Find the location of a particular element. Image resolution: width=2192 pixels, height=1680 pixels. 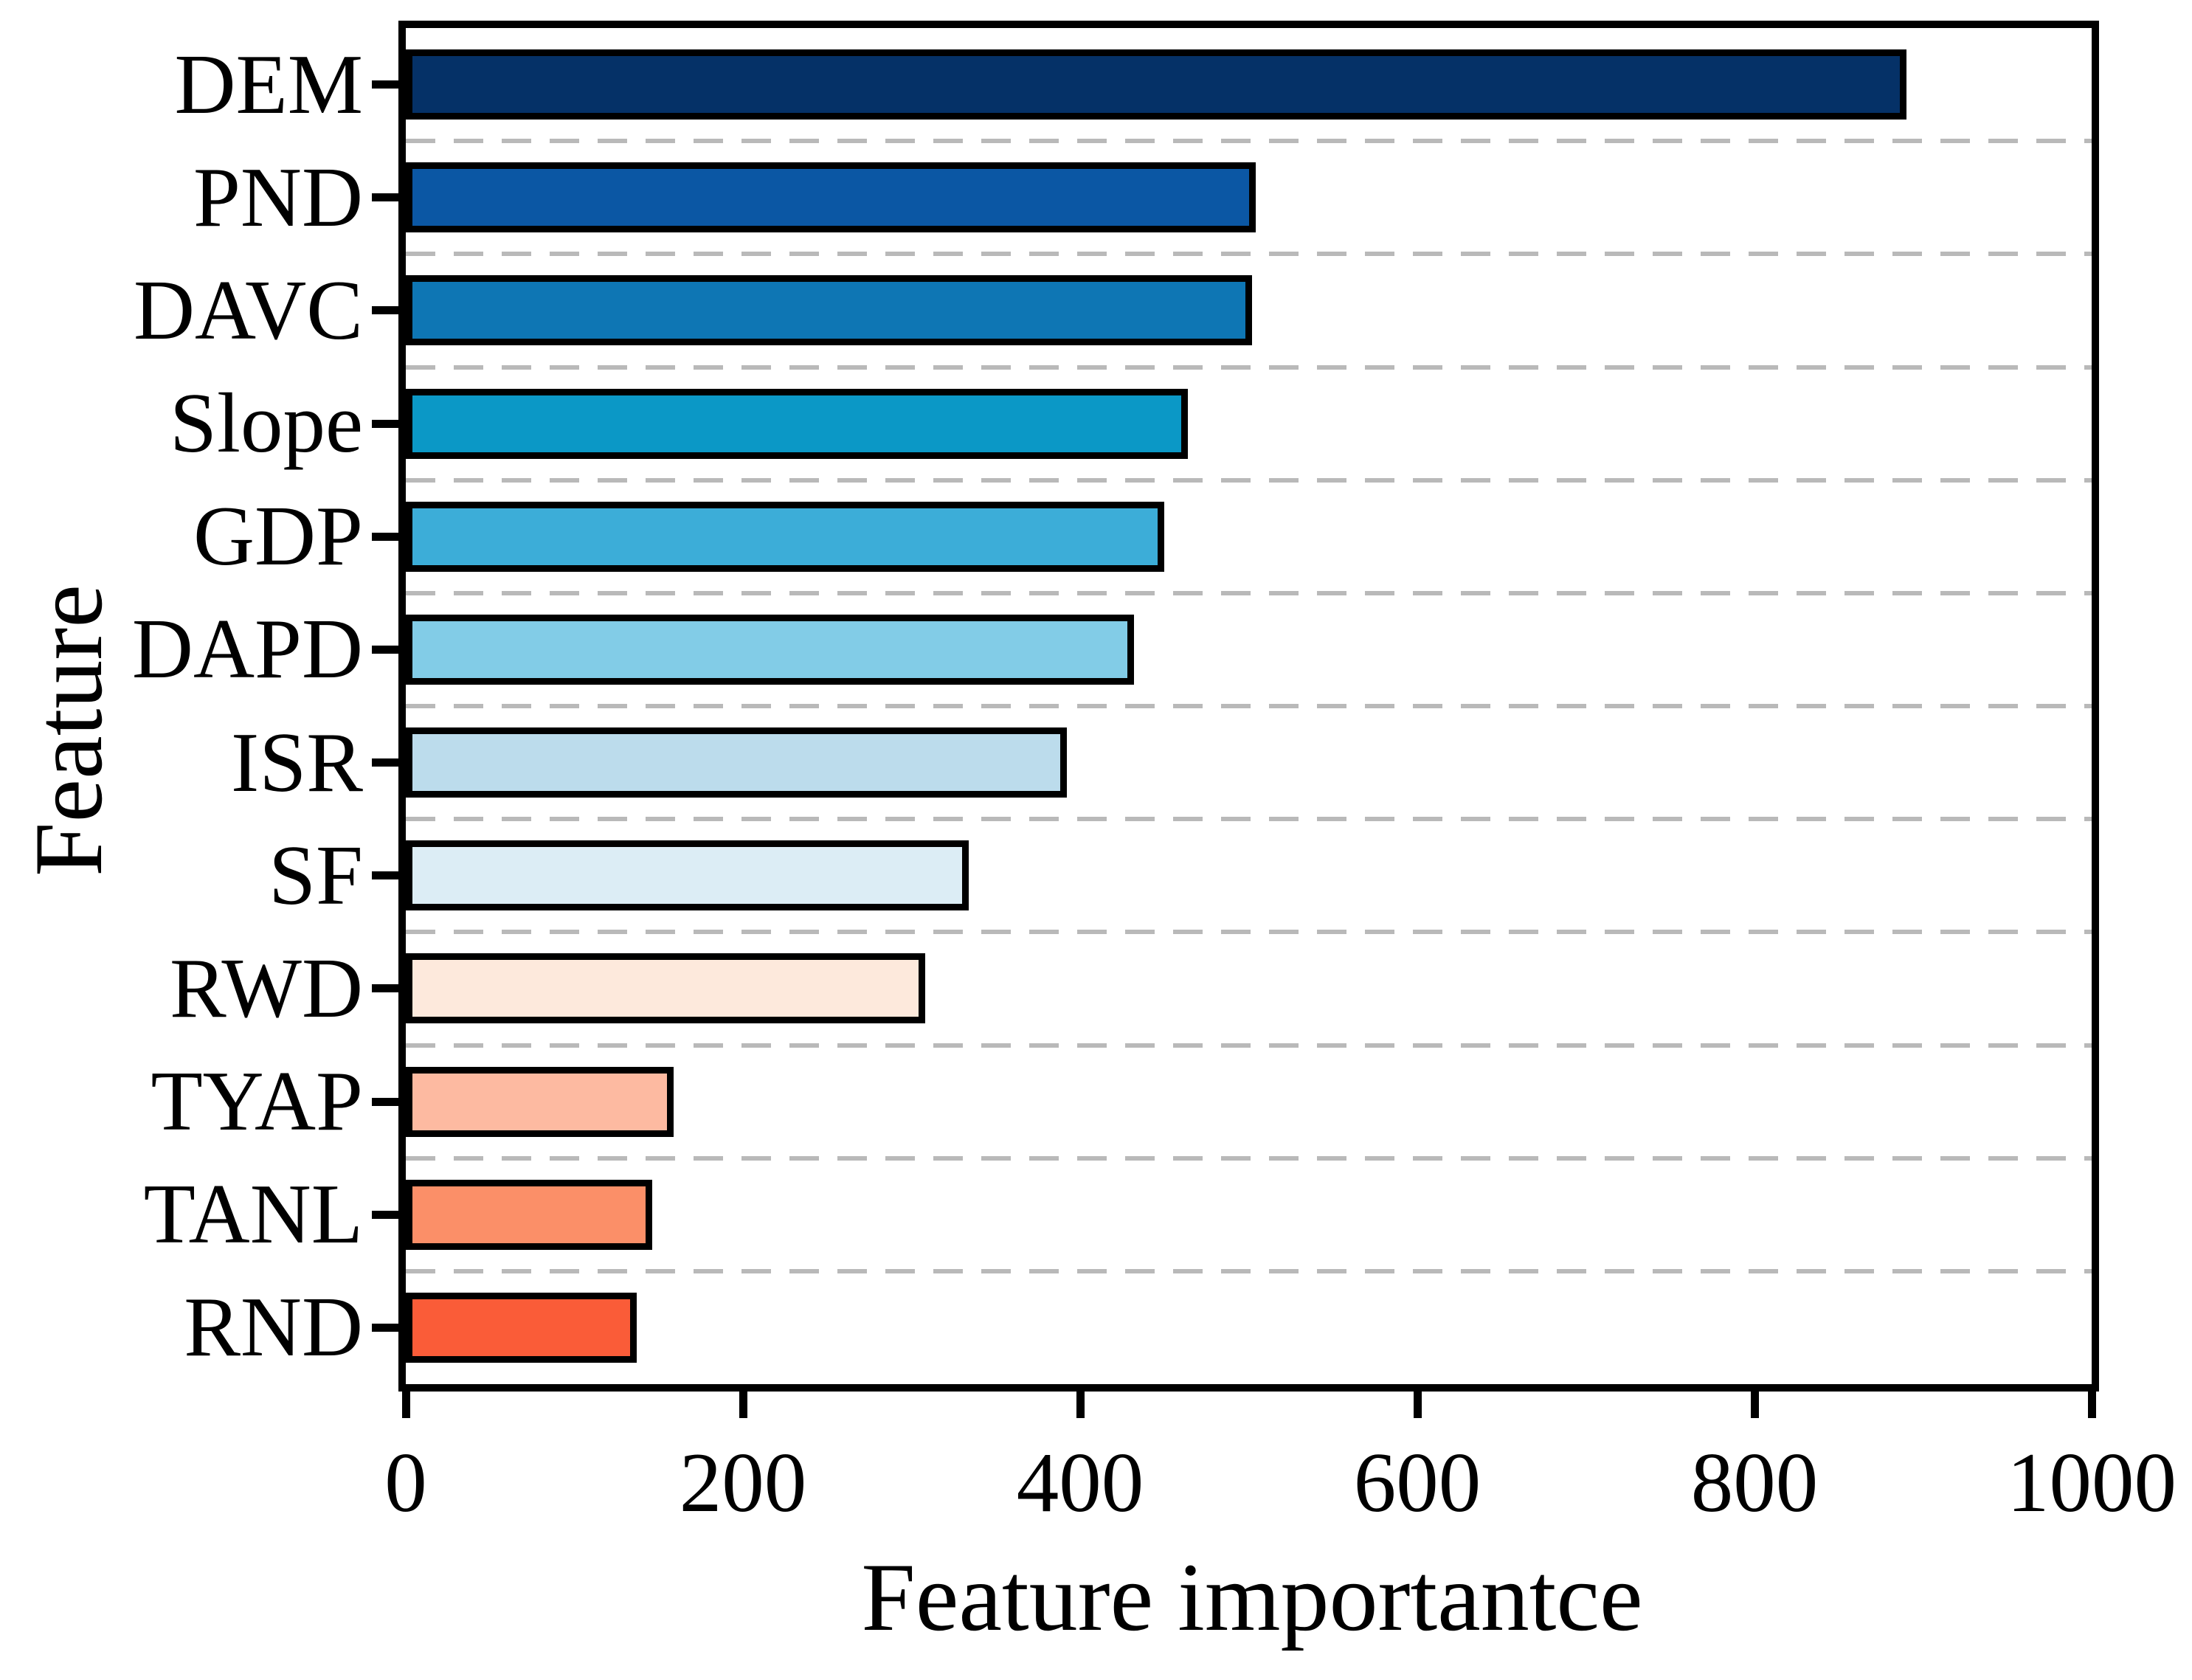

x-tick-label: 200 is located at coordinates (743, 1482).